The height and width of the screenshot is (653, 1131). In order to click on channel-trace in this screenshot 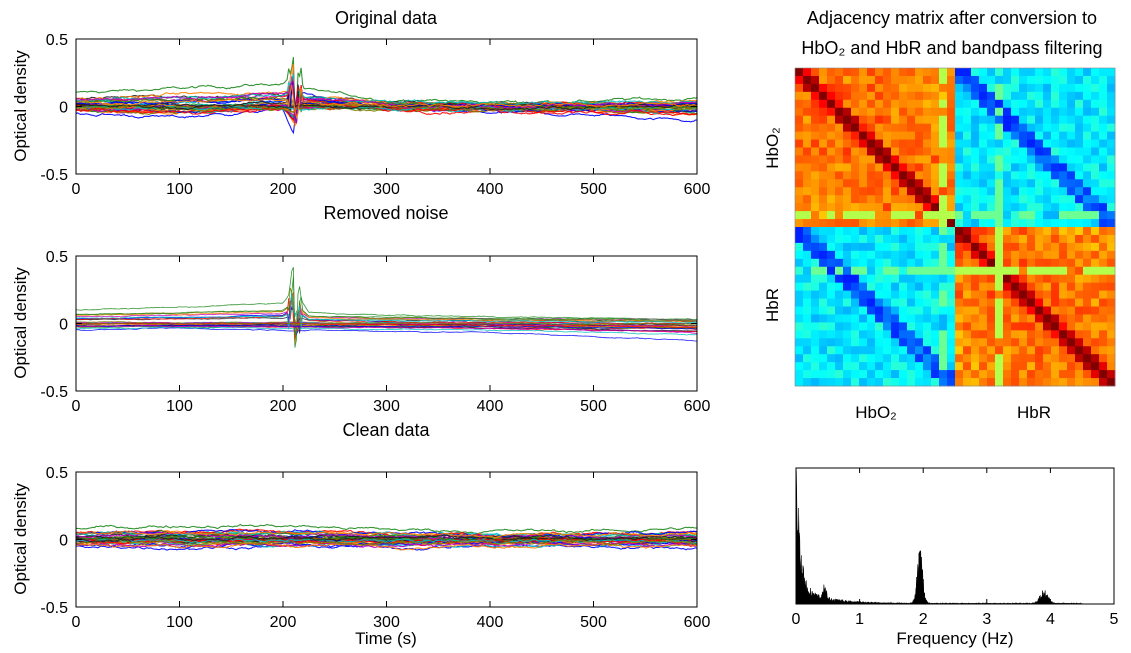, I will do `click(386, 534)`.